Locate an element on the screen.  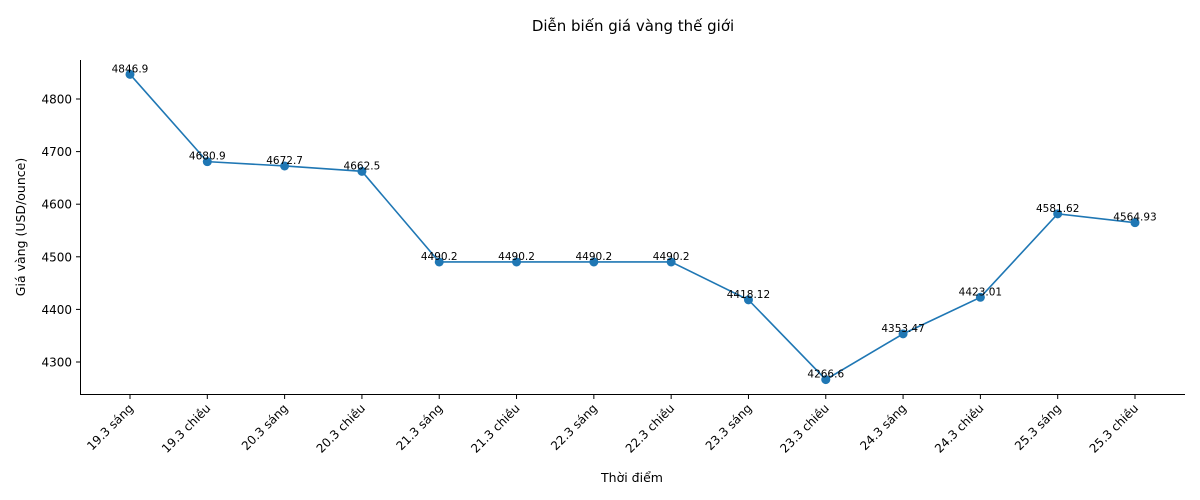
data-point-label: 4423.01 is located at coordinates (980, 292).